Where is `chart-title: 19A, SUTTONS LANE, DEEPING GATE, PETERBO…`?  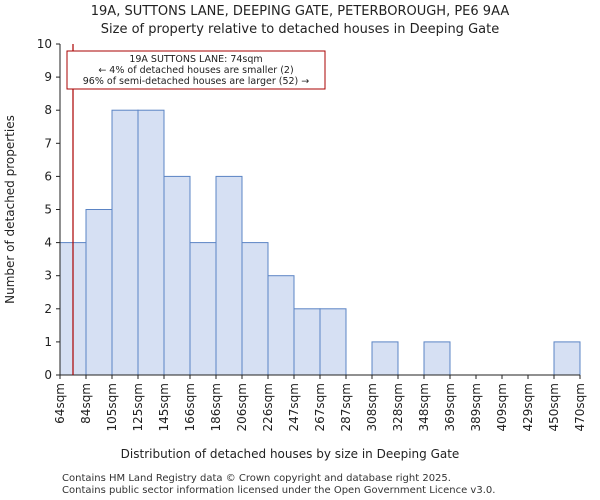
chart-title: 19A, SUTTONS LANE, DEEPING GATE, PETERBO… is located at coordinates (300, 11).